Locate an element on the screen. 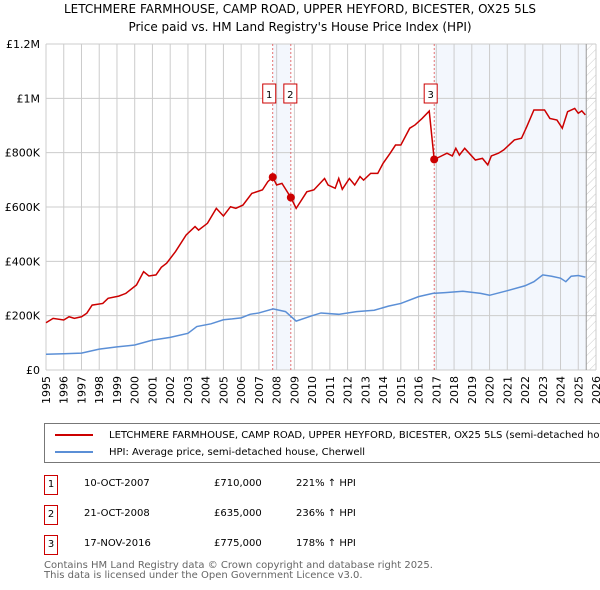  y-tick-label: £400K is located at coordinates (23, 261).